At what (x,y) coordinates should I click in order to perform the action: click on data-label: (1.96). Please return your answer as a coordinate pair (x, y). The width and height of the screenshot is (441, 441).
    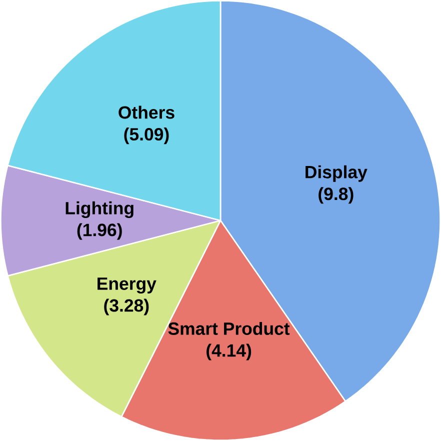
    Looking at the image, I should click on (99, 231).